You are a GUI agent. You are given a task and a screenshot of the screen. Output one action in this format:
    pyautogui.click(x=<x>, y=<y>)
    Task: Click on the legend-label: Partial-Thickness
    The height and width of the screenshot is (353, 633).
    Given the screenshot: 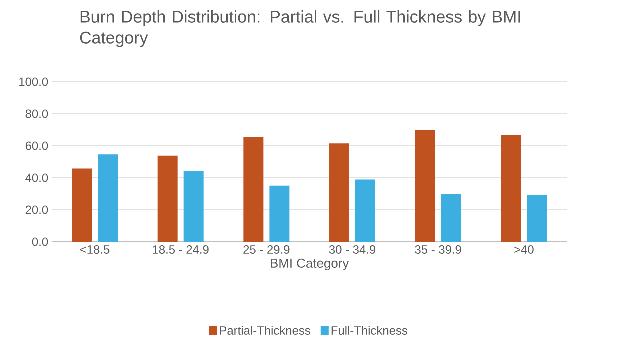 What is the action you would take?
    pyautogui.click(x=265, y=330)
    